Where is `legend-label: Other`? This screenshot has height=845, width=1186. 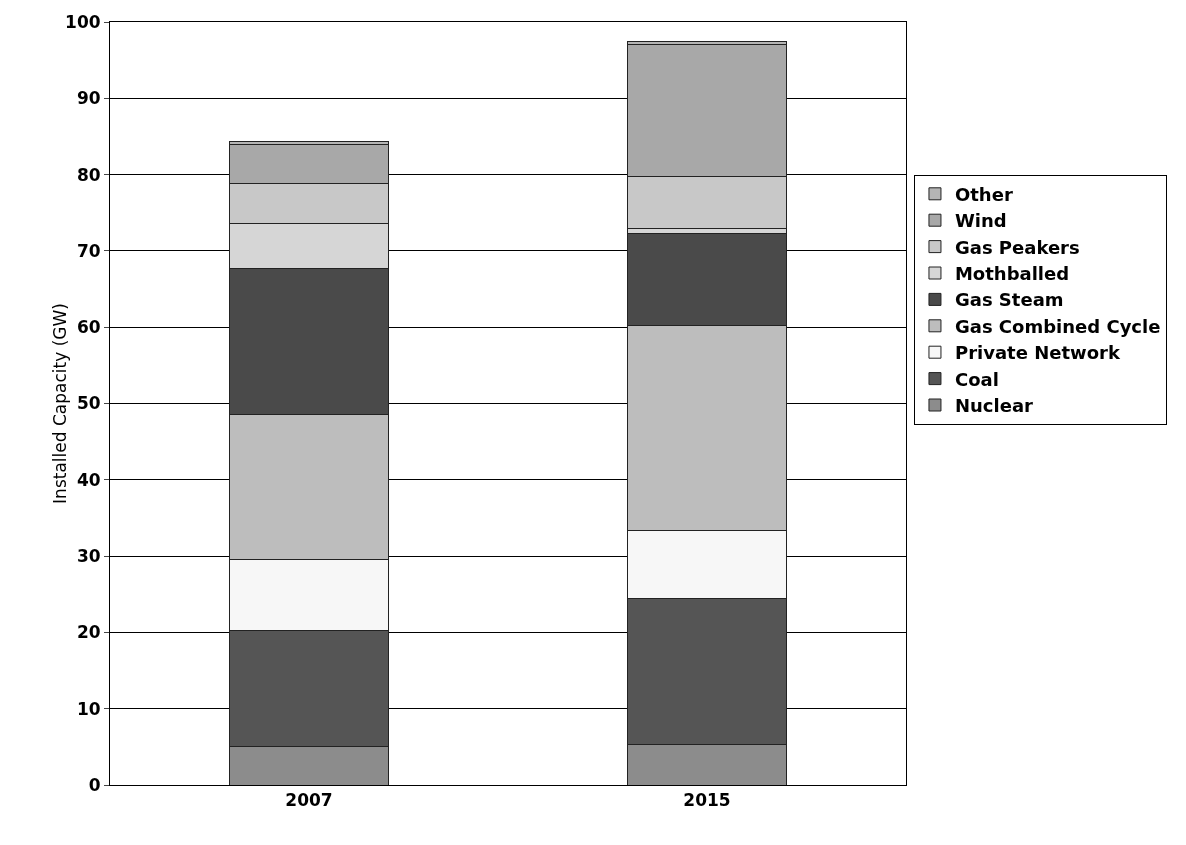
legend-label: Other is located at coordinates (983, 194).